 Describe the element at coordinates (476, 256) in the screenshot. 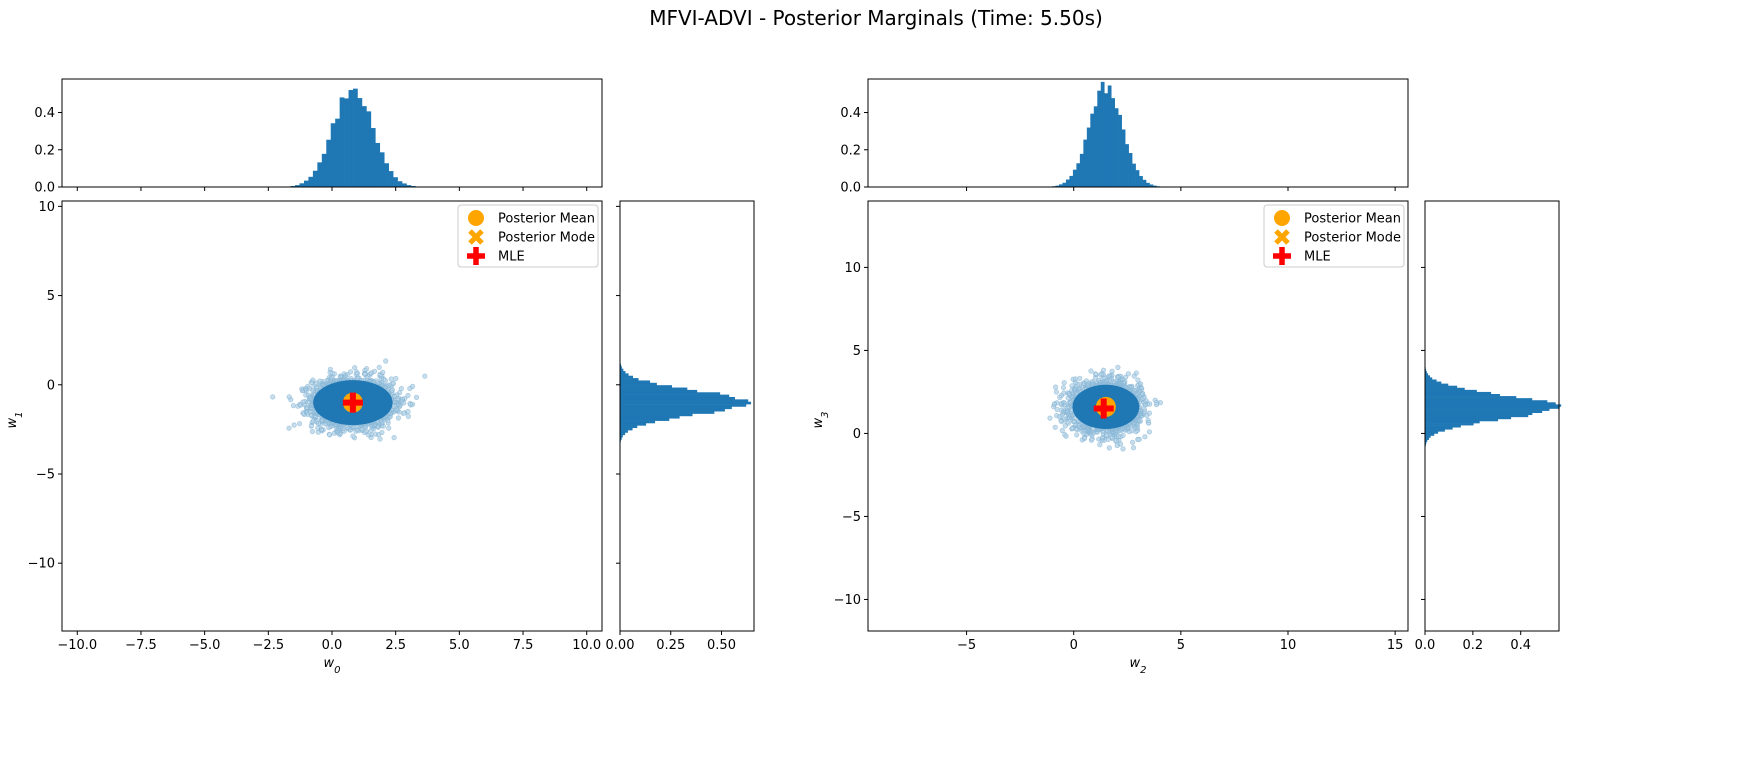

I see `legend-mle-icon` at that location.